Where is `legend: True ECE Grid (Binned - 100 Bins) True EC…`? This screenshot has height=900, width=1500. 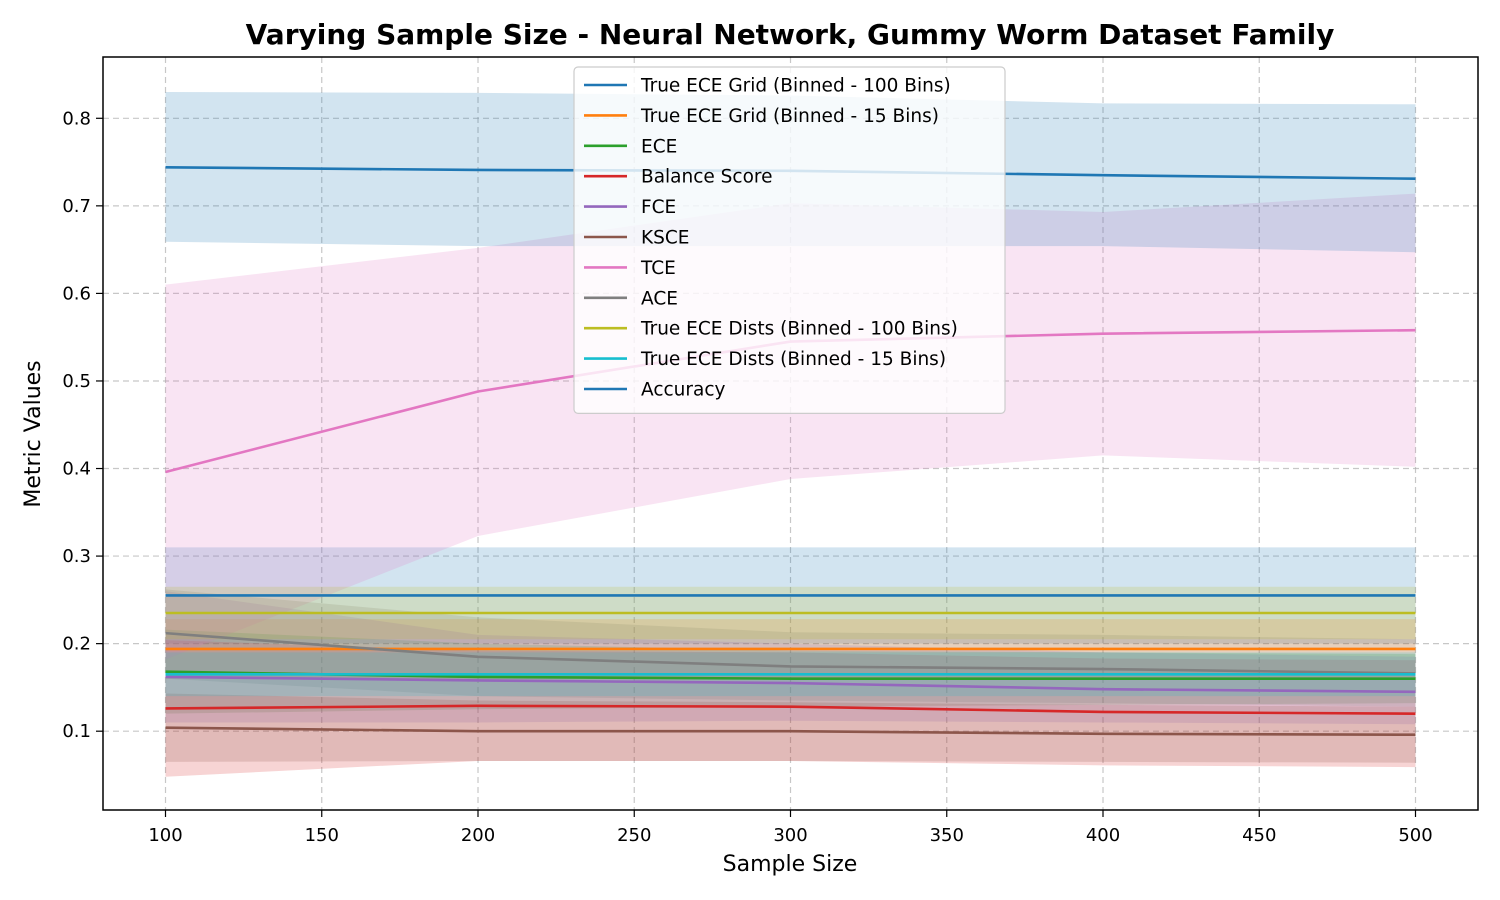
legend: True ECE Grid (Binned - 100 Bins) True EC… is located at coordinates (789, 240).